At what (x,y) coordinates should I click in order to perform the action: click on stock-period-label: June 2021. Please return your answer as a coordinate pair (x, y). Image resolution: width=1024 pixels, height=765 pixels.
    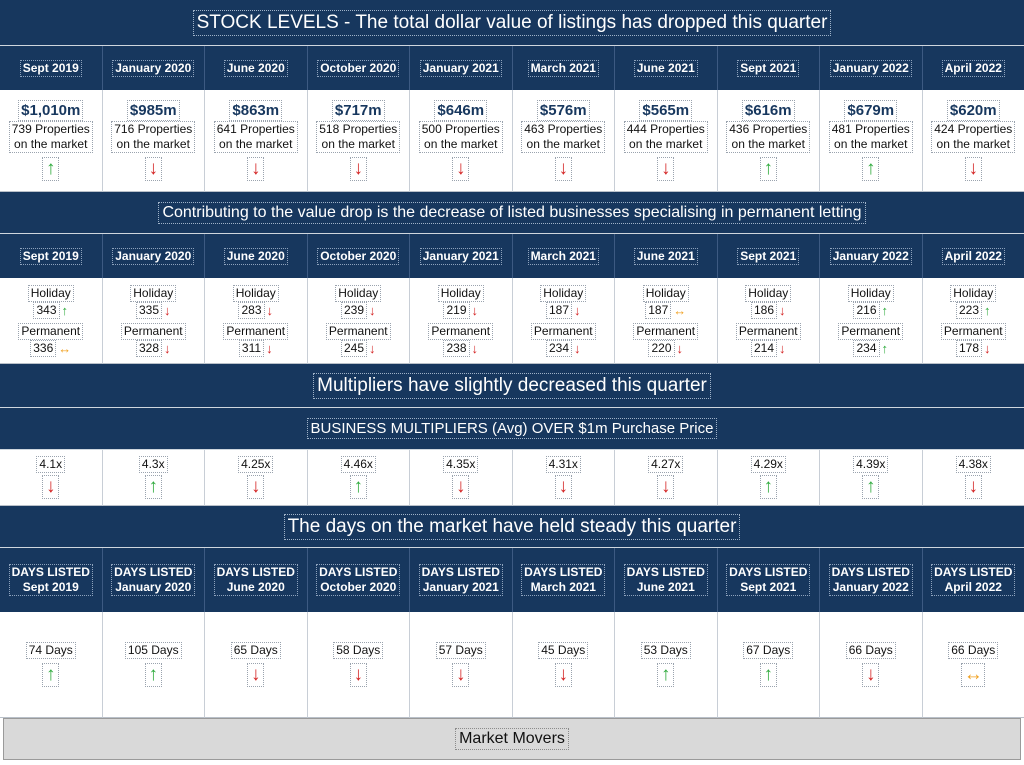
    Looking at the image, I should click on (665, 68).